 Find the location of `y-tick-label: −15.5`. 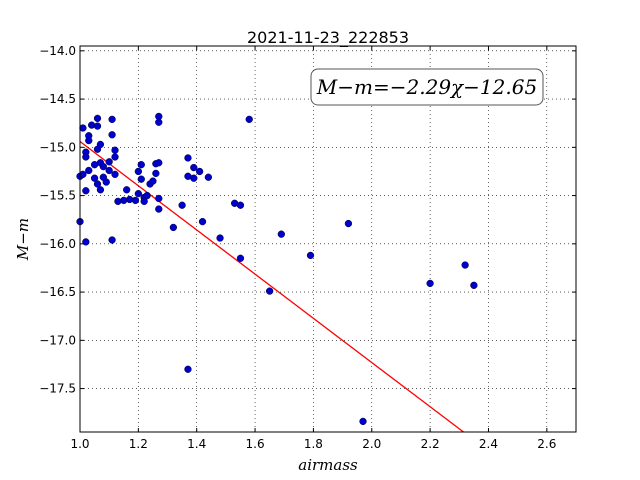

y-tick-label: −15.5 is located at coordinates (57, 196).